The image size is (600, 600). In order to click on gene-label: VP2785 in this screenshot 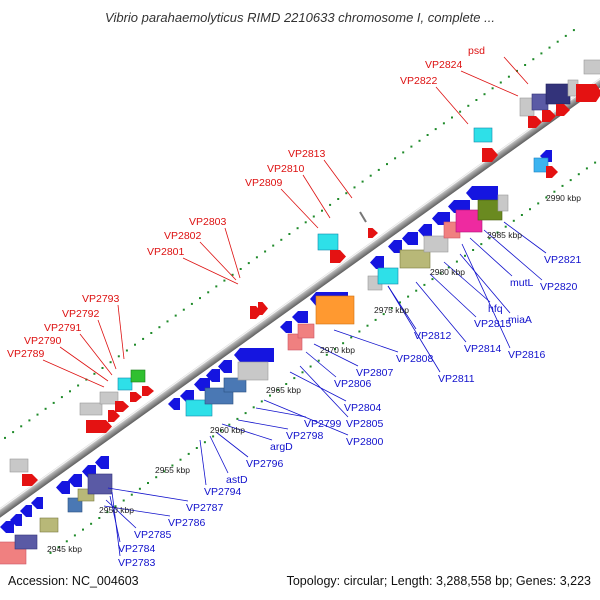, I will do `click(153, 535)`.